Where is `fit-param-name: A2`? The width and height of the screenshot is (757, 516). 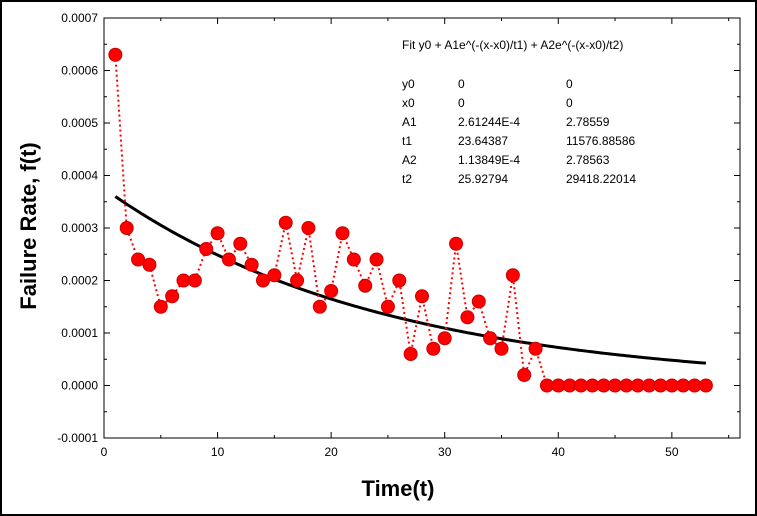 fit-param-name: A2 is located at coordinates (409, 160).